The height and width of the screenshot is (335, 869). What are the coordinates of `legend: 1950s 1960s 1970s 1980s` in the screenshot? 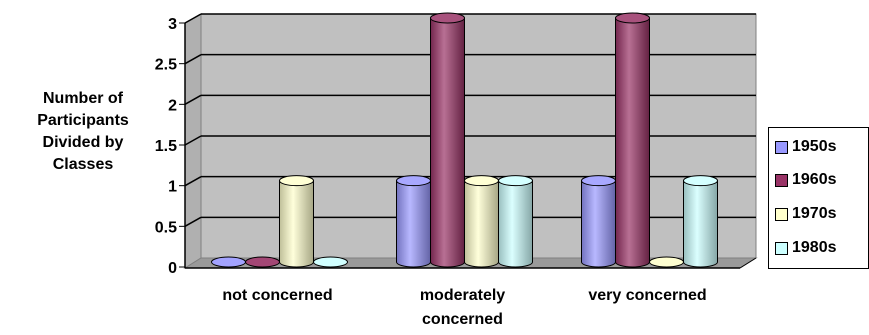 It's located at (818, 198).